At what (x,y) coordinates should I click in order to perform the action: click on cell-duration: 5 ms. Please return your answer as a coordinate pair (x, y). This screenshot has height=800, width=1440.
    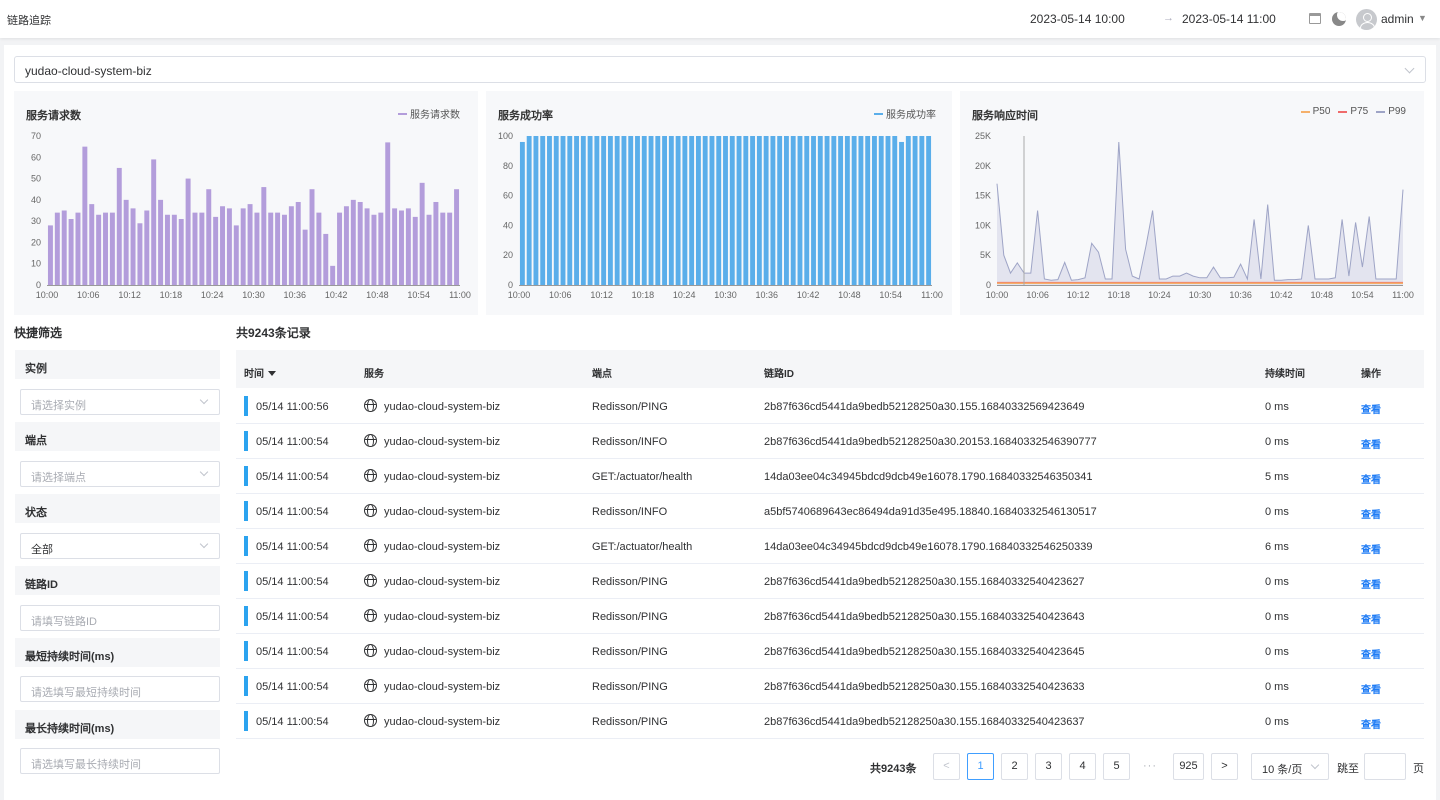
    Looking at the image, I should click on (1277, 477).